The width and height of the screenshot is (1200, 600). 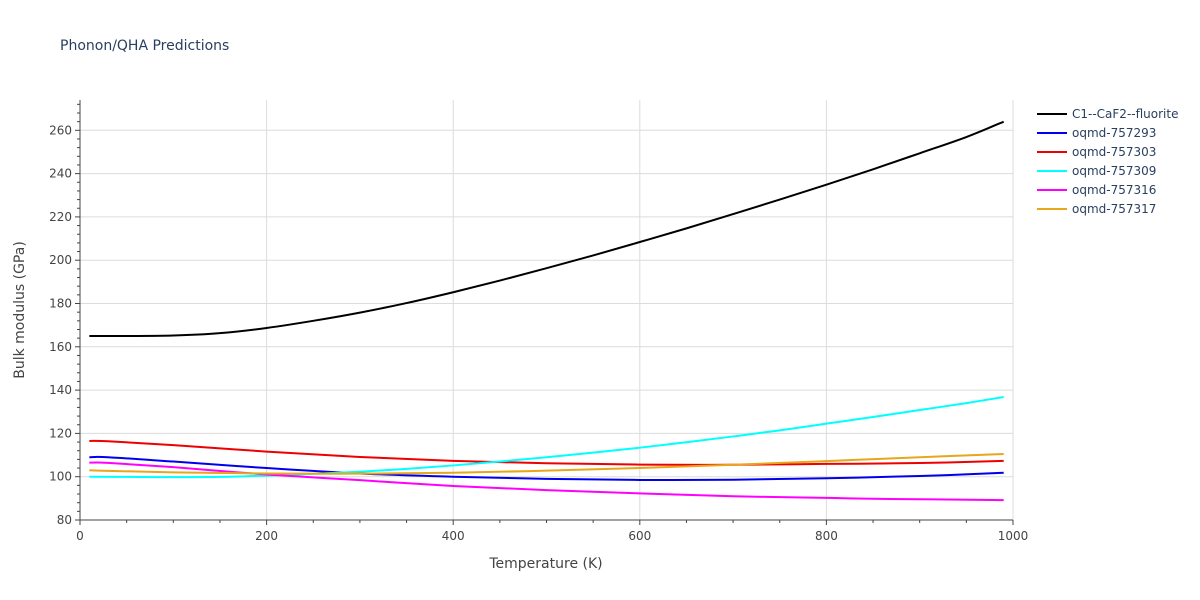 What do you see at coordinates (1114, 171) in the screenshot?
I see `legend-entry: oqmd-757309` at bounding box center [1114, 171].